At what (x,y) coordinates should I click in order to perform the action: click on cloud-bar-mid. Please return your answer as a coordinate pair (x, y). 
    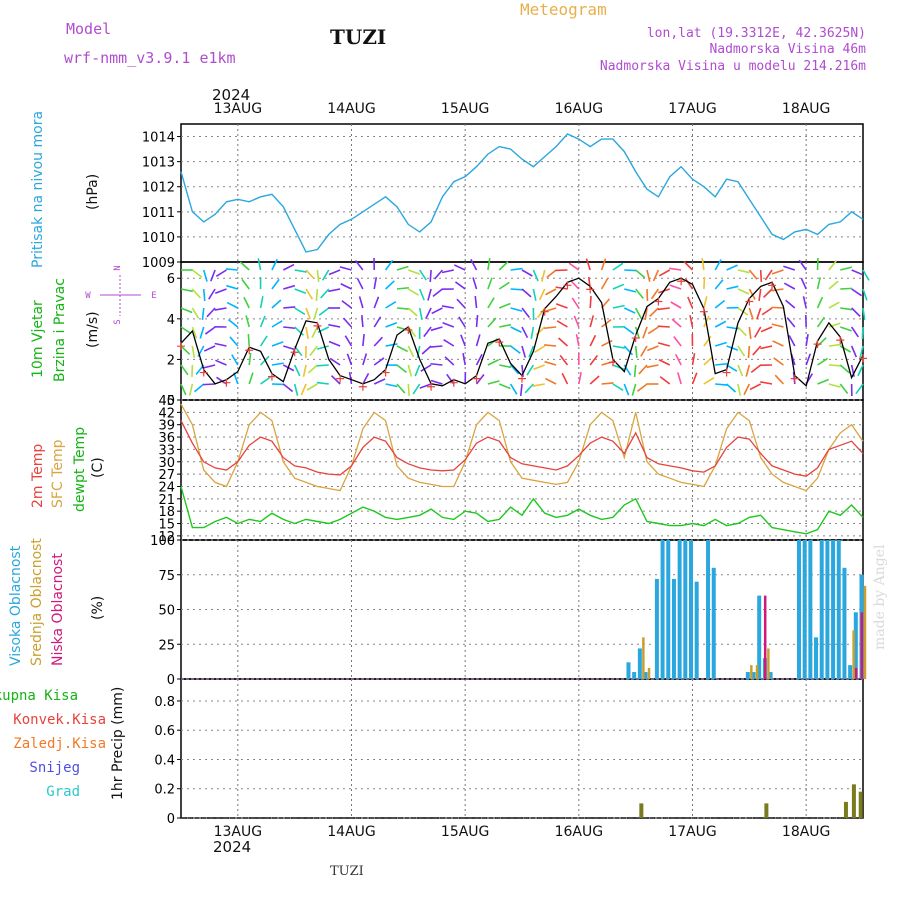
    Looking at the image, I should click on (853, 654).